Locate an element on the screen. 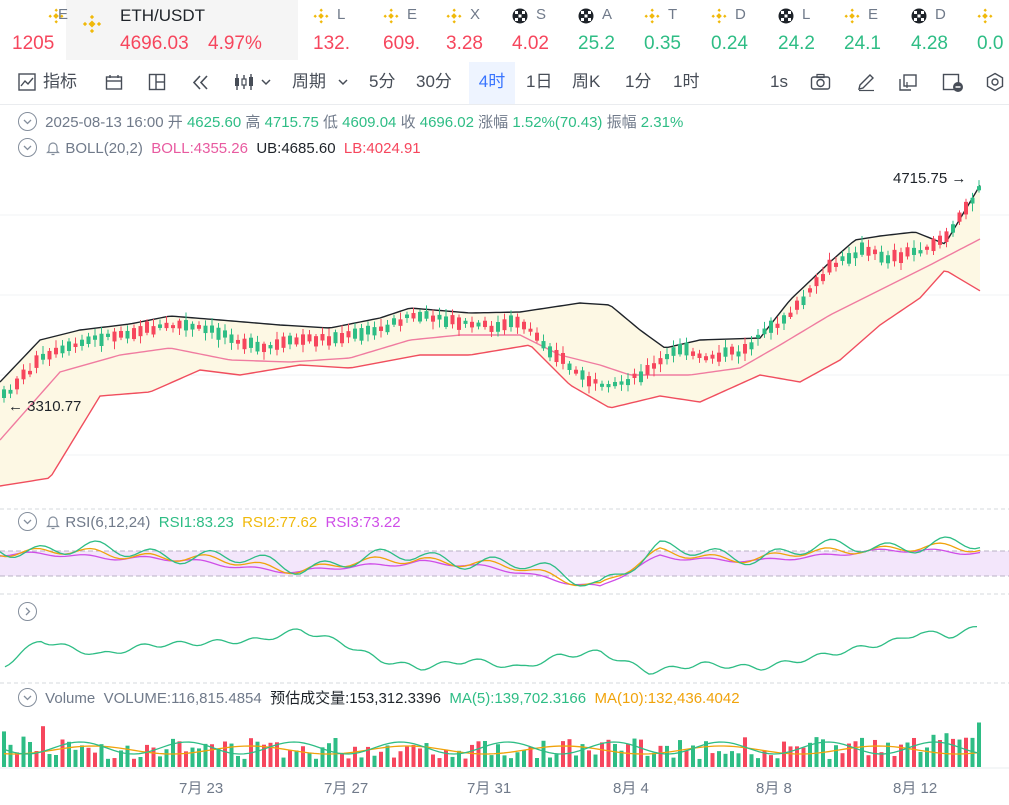 The width and height of the screenshot is (1009, 805). ticker-item: X 3.28 is located at coordinates (476, 31).